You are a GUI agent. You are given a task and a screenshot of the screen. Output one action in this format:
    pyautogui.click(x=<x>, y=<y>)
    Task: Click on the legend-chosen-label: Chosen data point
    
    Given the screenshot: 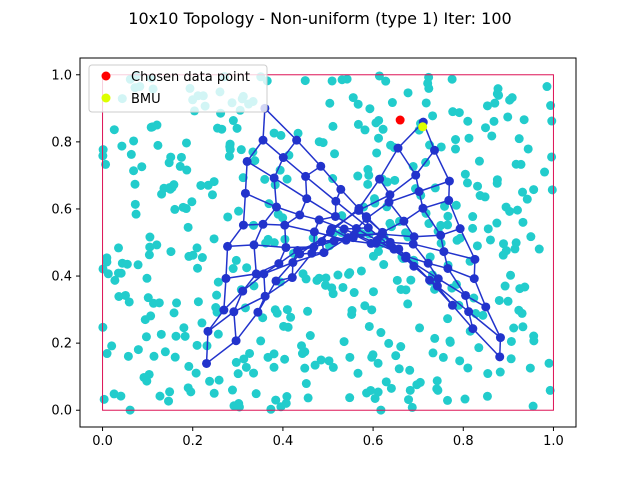 What is the action you would take?
    pyautogui.click(x=190, y=77)
    